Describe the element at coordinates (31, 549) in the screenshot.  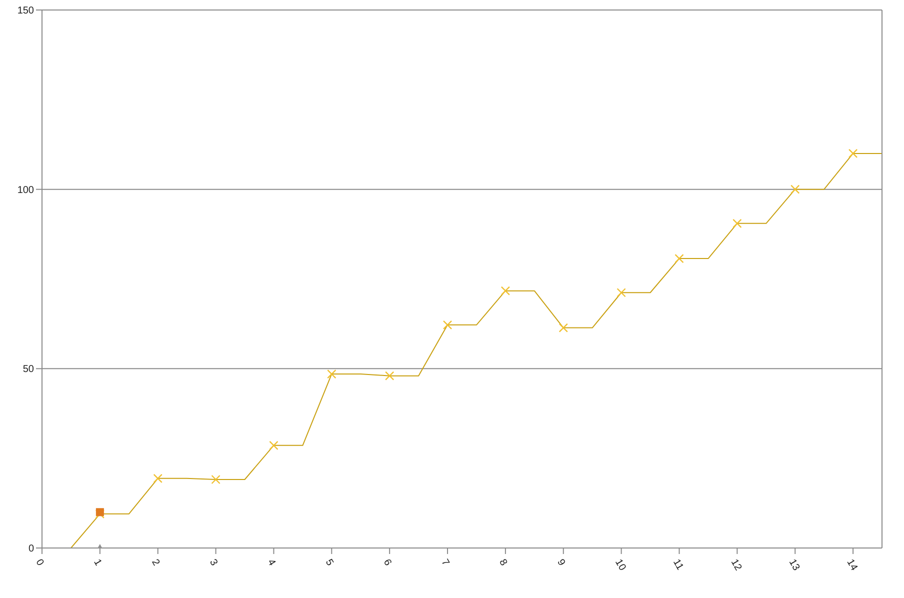
I see `y-tick-label: 0` at that location.